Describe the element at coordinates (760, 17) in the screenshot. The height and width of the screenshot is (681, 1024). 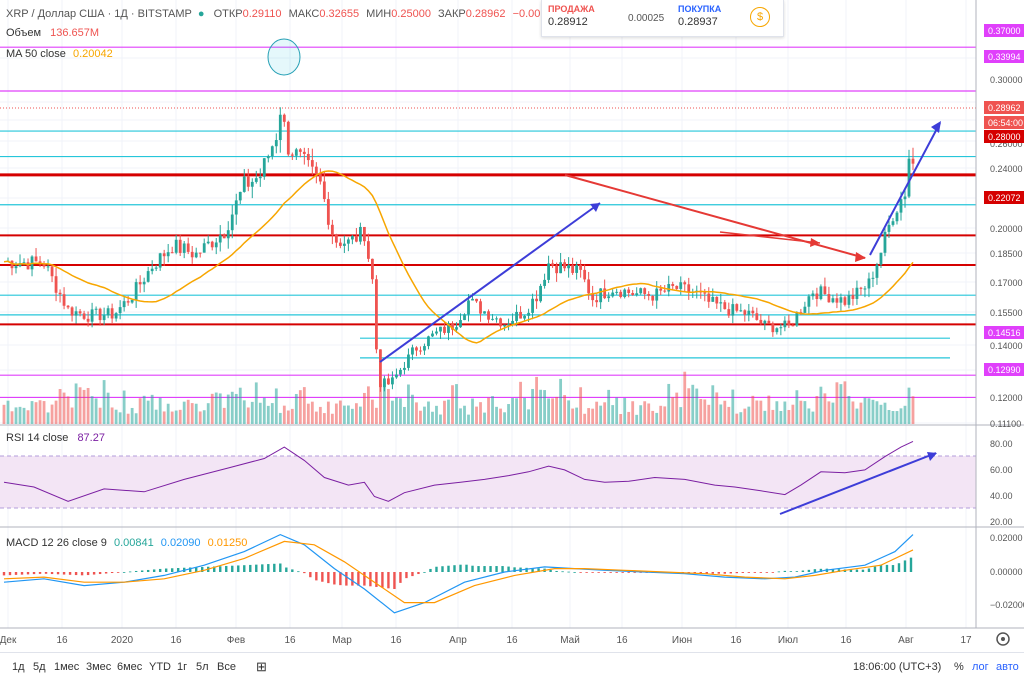
I see `info-icon: $` at that location.